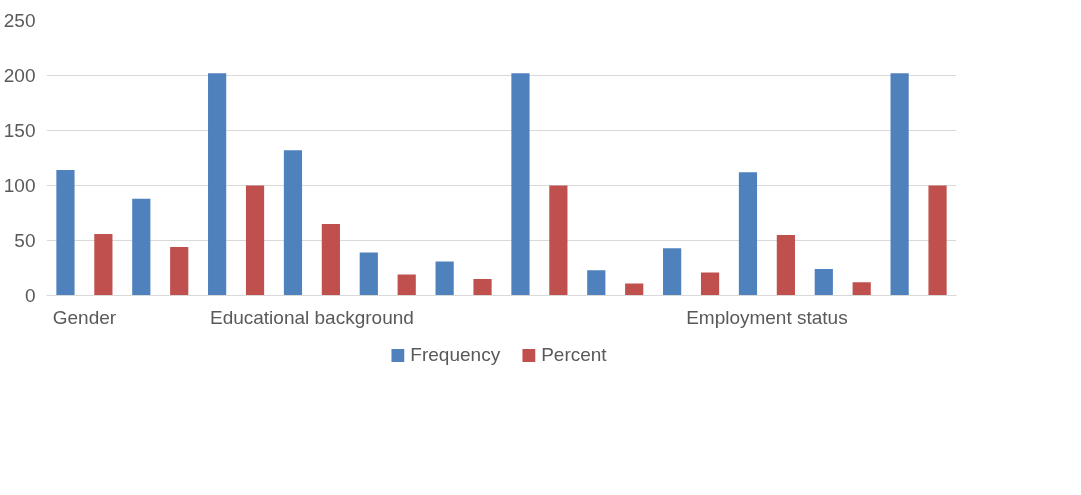 This screenshot has height=495, width=1081. Describe the element at coordinates (19, 75) in the screenshot. I see `y-tick-label: 200` at that location.